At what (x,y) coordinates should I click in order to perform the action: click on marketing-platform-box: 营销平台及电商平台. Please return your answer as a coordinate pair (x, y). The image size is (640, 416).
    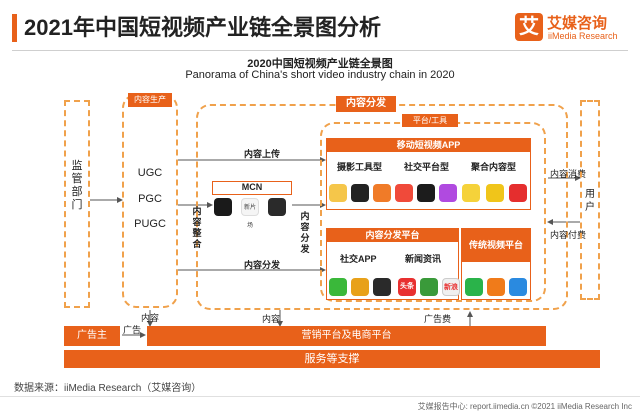
    Looking at the image, I should click on (346, 336).